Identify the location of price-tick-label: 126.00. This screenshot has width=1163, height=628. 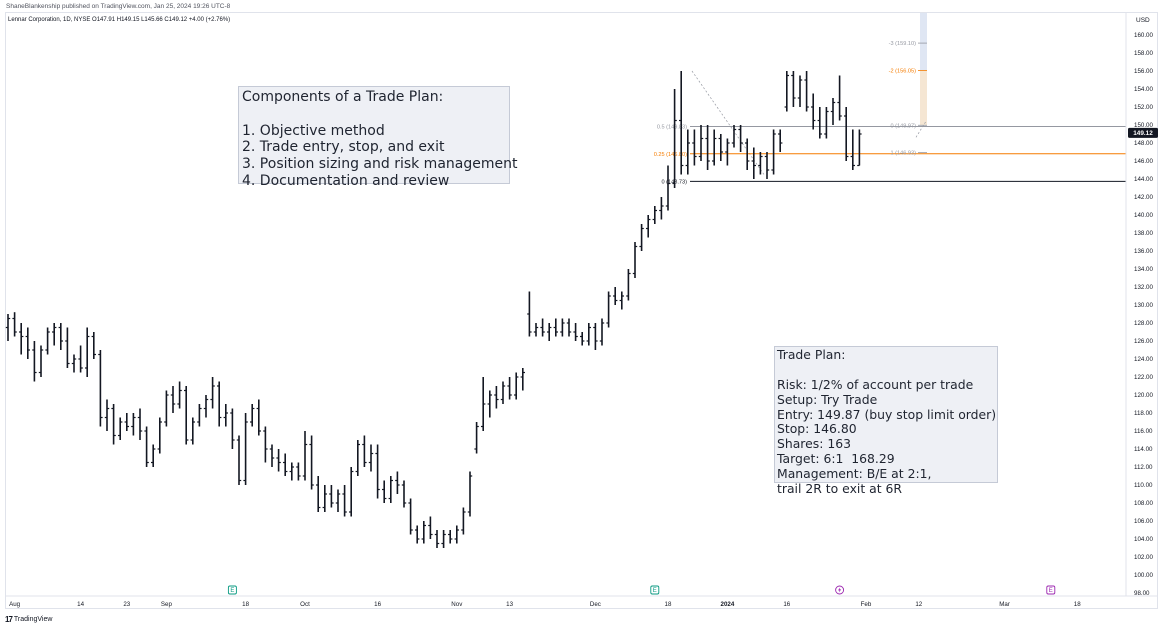
(1143, 341).